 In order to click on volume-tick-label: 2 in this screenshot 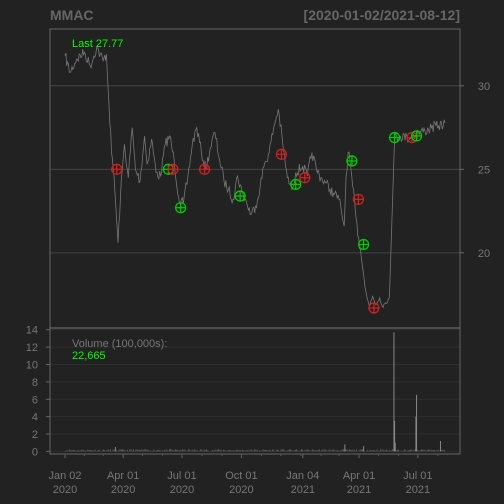, I will do `click(35, 435)`.